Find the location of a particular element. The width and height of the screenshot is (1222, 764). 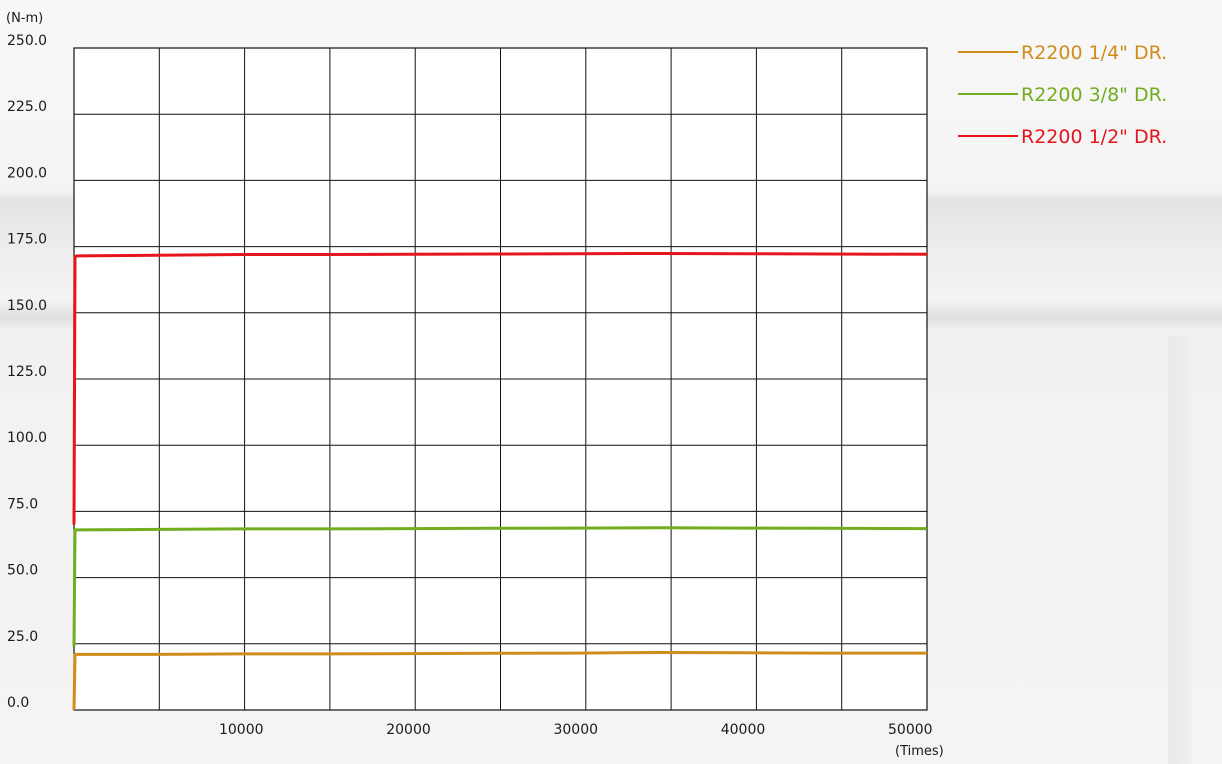

y-tick-label: 250.0 is located at coordinates (27, 41).